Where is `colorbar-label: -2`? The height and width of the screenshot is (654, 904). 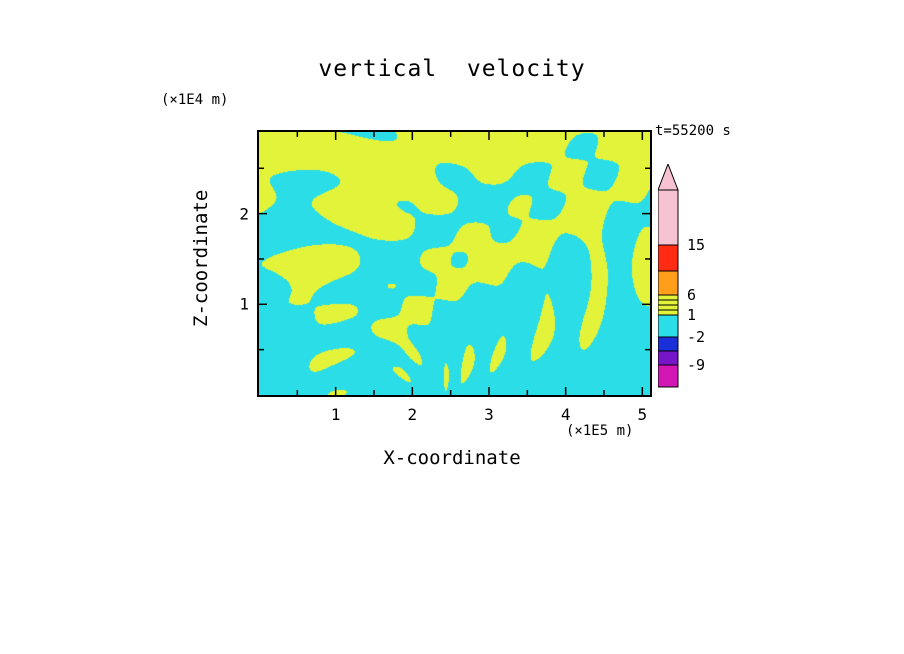 colorbar-label: -2 is located at coordinates (696, 337).